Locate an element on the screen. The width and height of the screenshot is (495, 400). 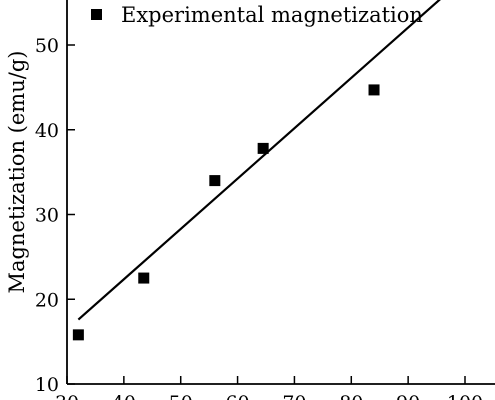
legend: Experimental magnetization is located at coordinates (257, 15).